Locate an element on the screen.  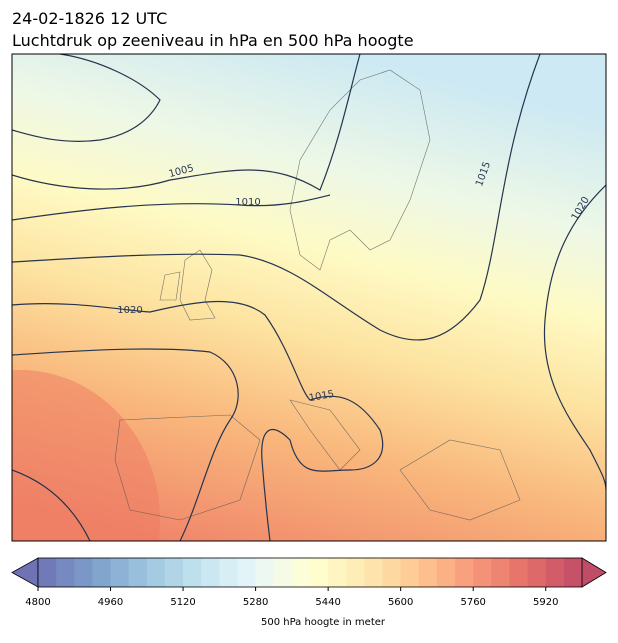
colorbar: 4800 4960 5120 5280 5440 5600 5760 5920 is located at coordinates (309, 582).